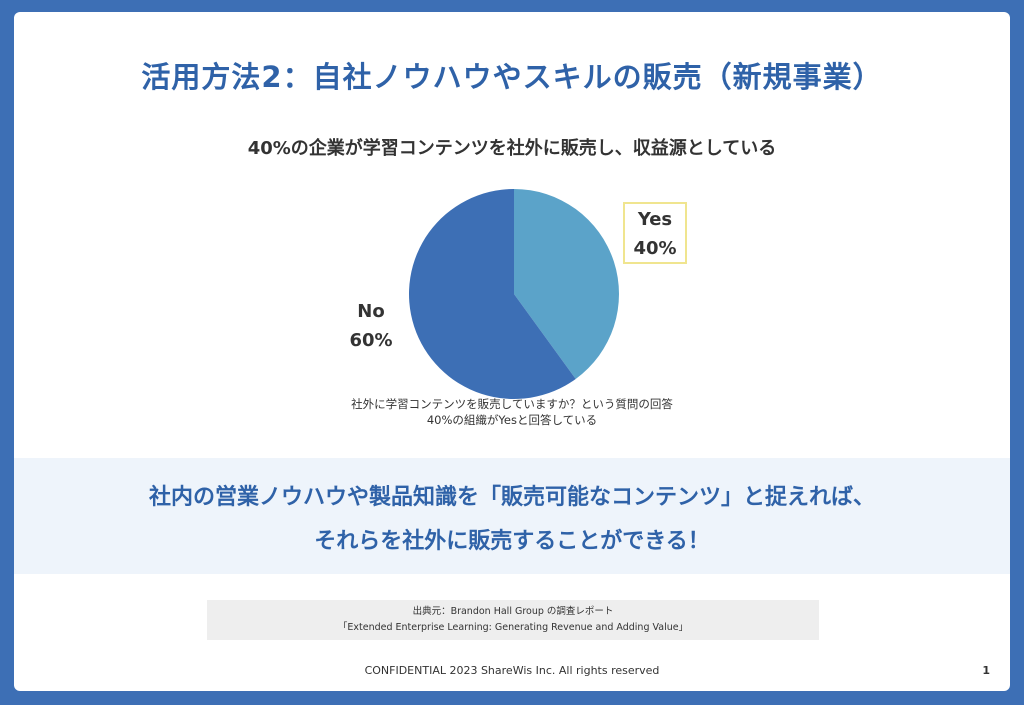 Image resolution: width=1024 pixels, height=705 pixels. What do you see at coordinates (512, 420) in the screenshot?
I see `caption-line-2: 40%の組織がYesと回答している` at bounding box center [512, 420].